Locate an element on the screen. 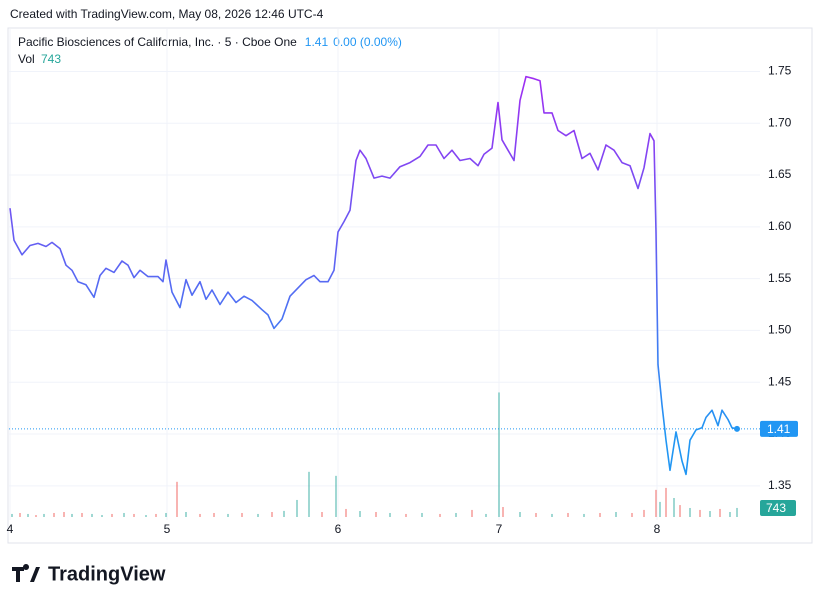  y-tick-label: 1.50 is located at coordinates (780, 330).